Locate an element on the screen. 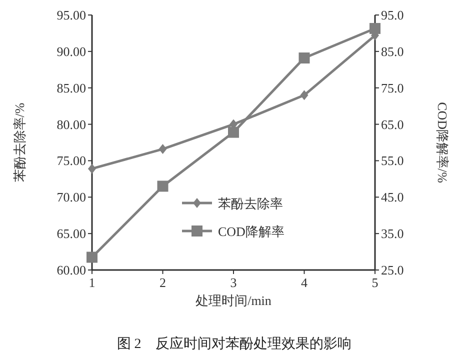 This screenshot has width=469, height=363. x-tick-label: 4 is located at coordinates (304, 282).